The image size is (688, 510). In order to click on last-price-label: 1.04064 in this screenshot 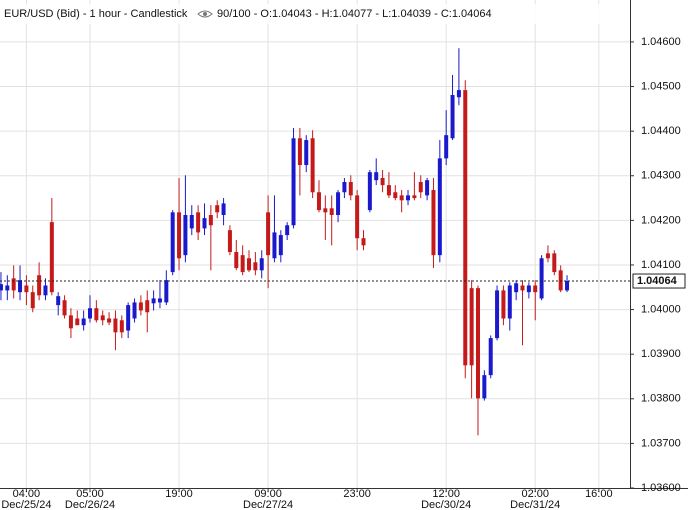, I will do `click(657, 281)`.